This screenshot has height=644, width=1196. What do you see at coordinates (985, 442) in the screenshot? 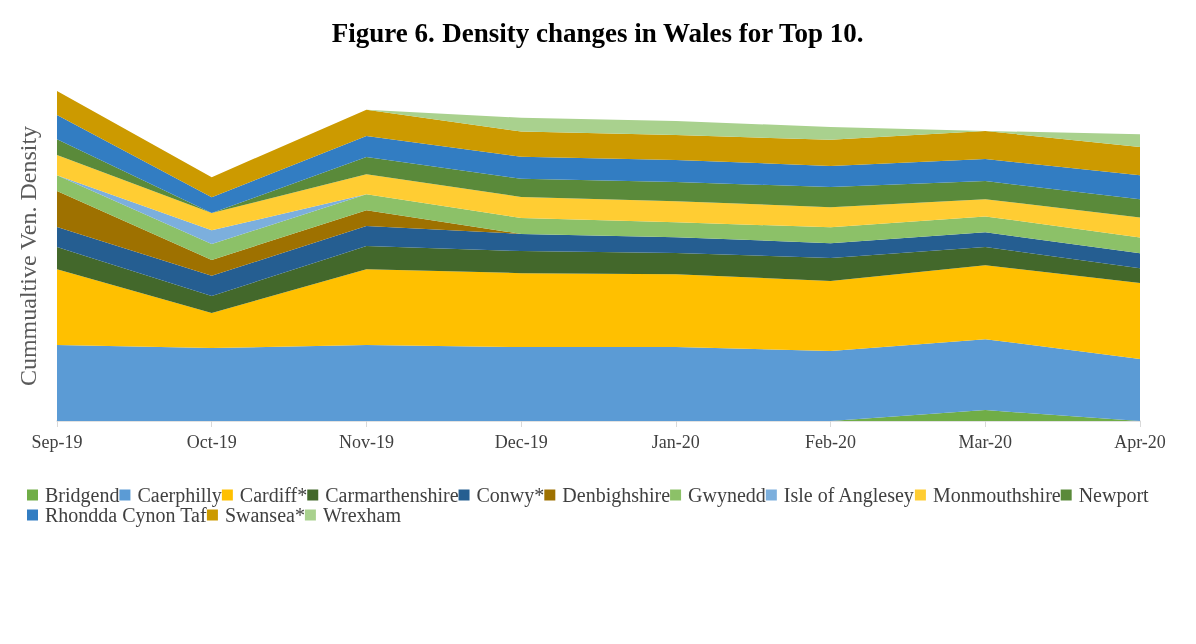
I see `x-tick-label: Mar-20` at bounding box center [985, 442].